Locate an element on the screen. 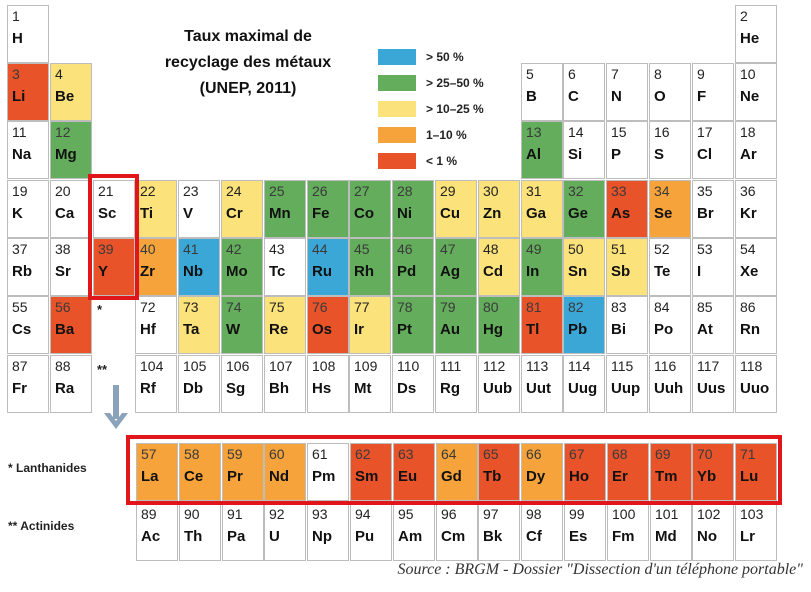 This screenshot has height=592, width=811. element-symbol: Tb is located at coordinates (492, 476).